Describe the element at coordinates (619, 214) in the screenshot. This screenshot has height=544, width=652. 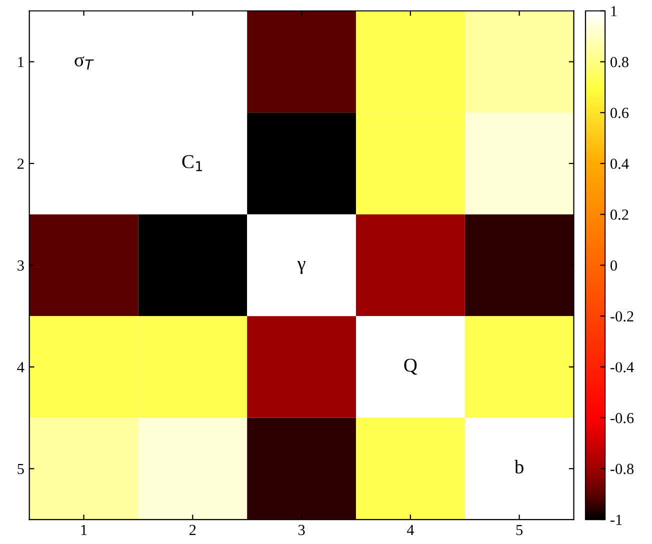
I see `color-bar-label: 0.2` at that location.